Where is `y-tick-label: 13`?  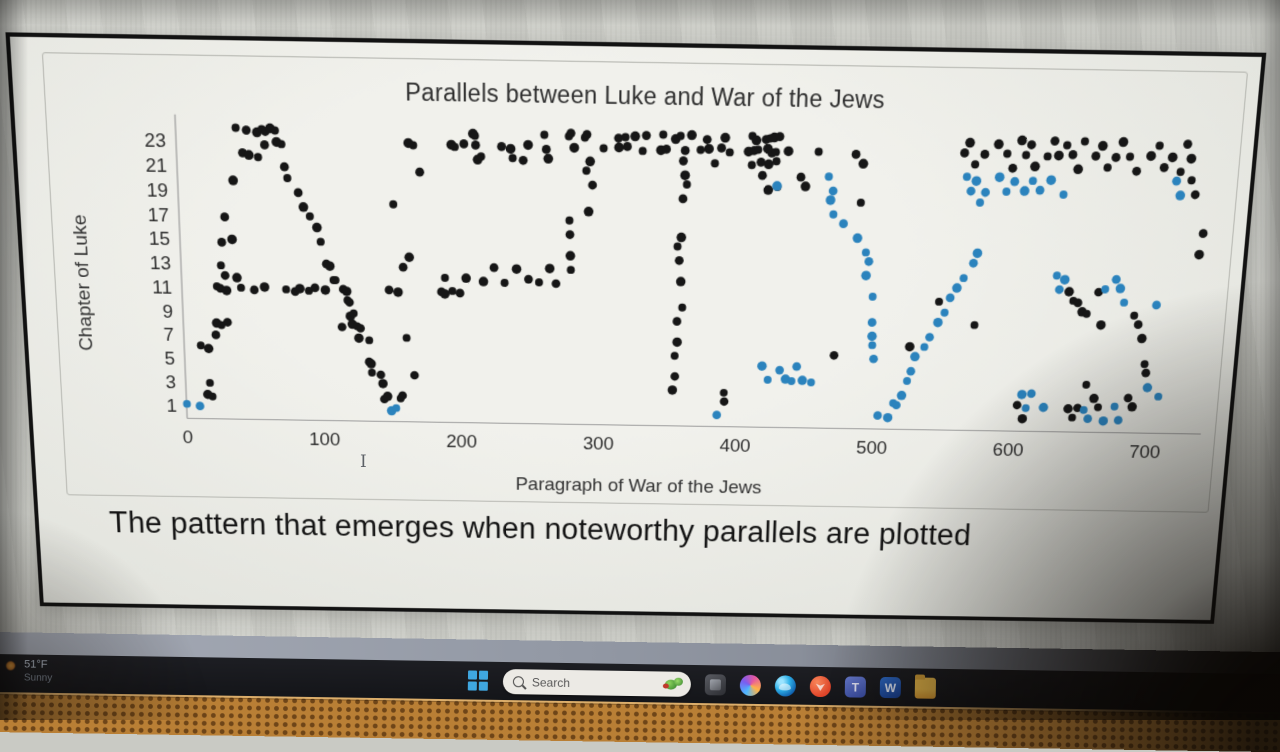 y-tick-label: 13 is located at coordinates (160, 263).